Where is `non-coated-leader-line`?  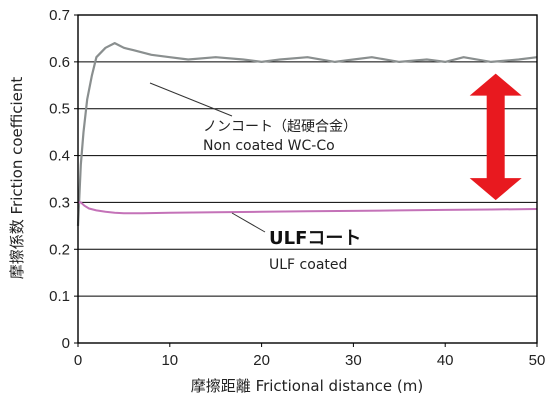 non-coated-leader-line is located at coordinates (191, 99).